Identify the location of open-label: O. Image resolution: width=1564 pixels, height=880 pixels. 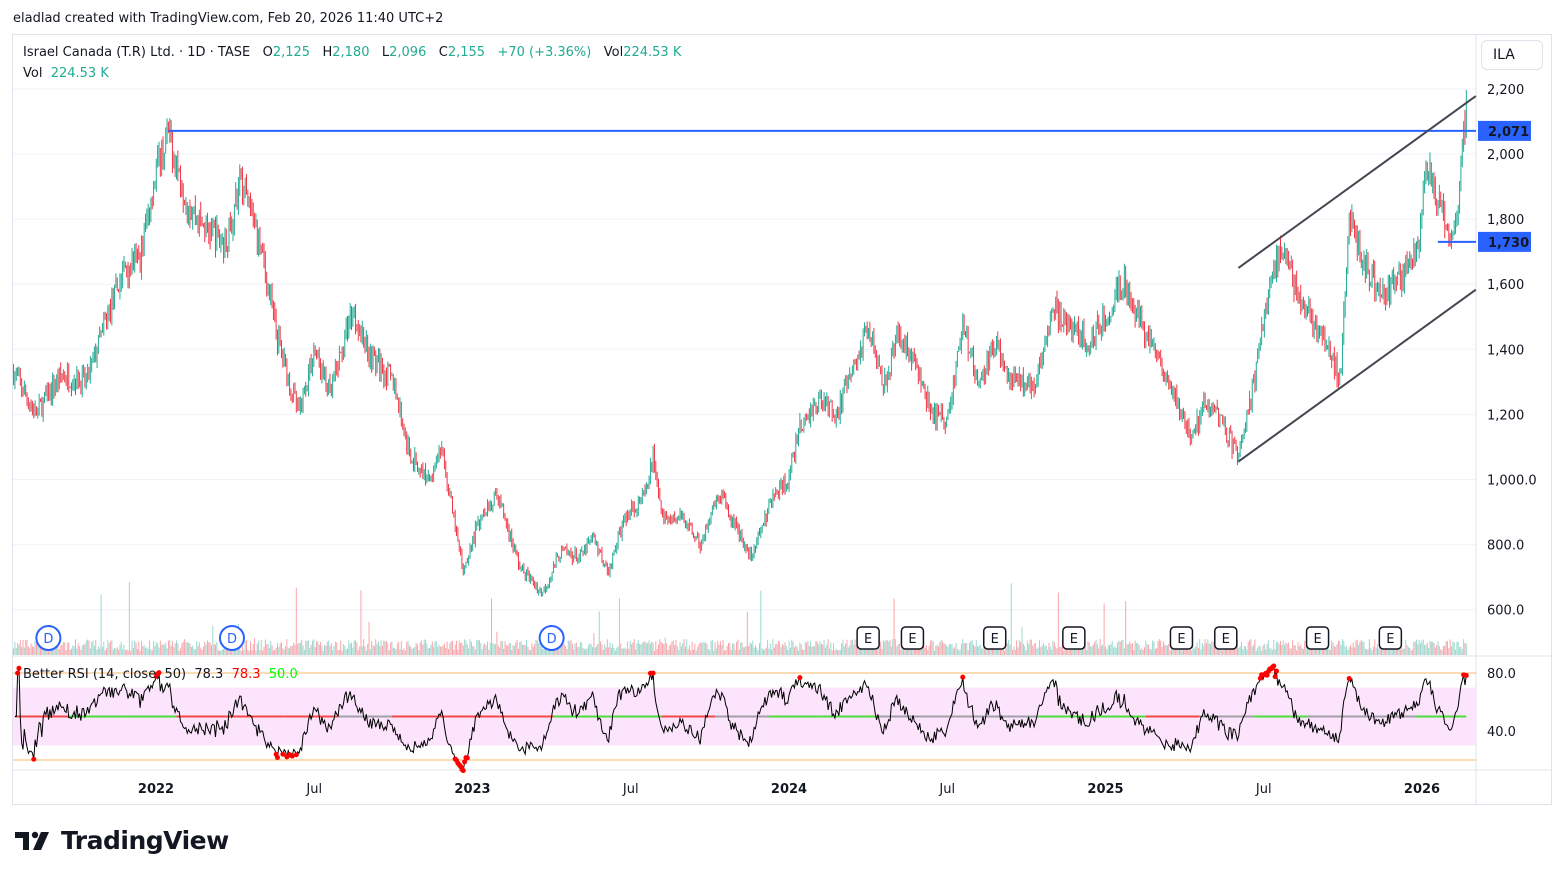
(267, 52).